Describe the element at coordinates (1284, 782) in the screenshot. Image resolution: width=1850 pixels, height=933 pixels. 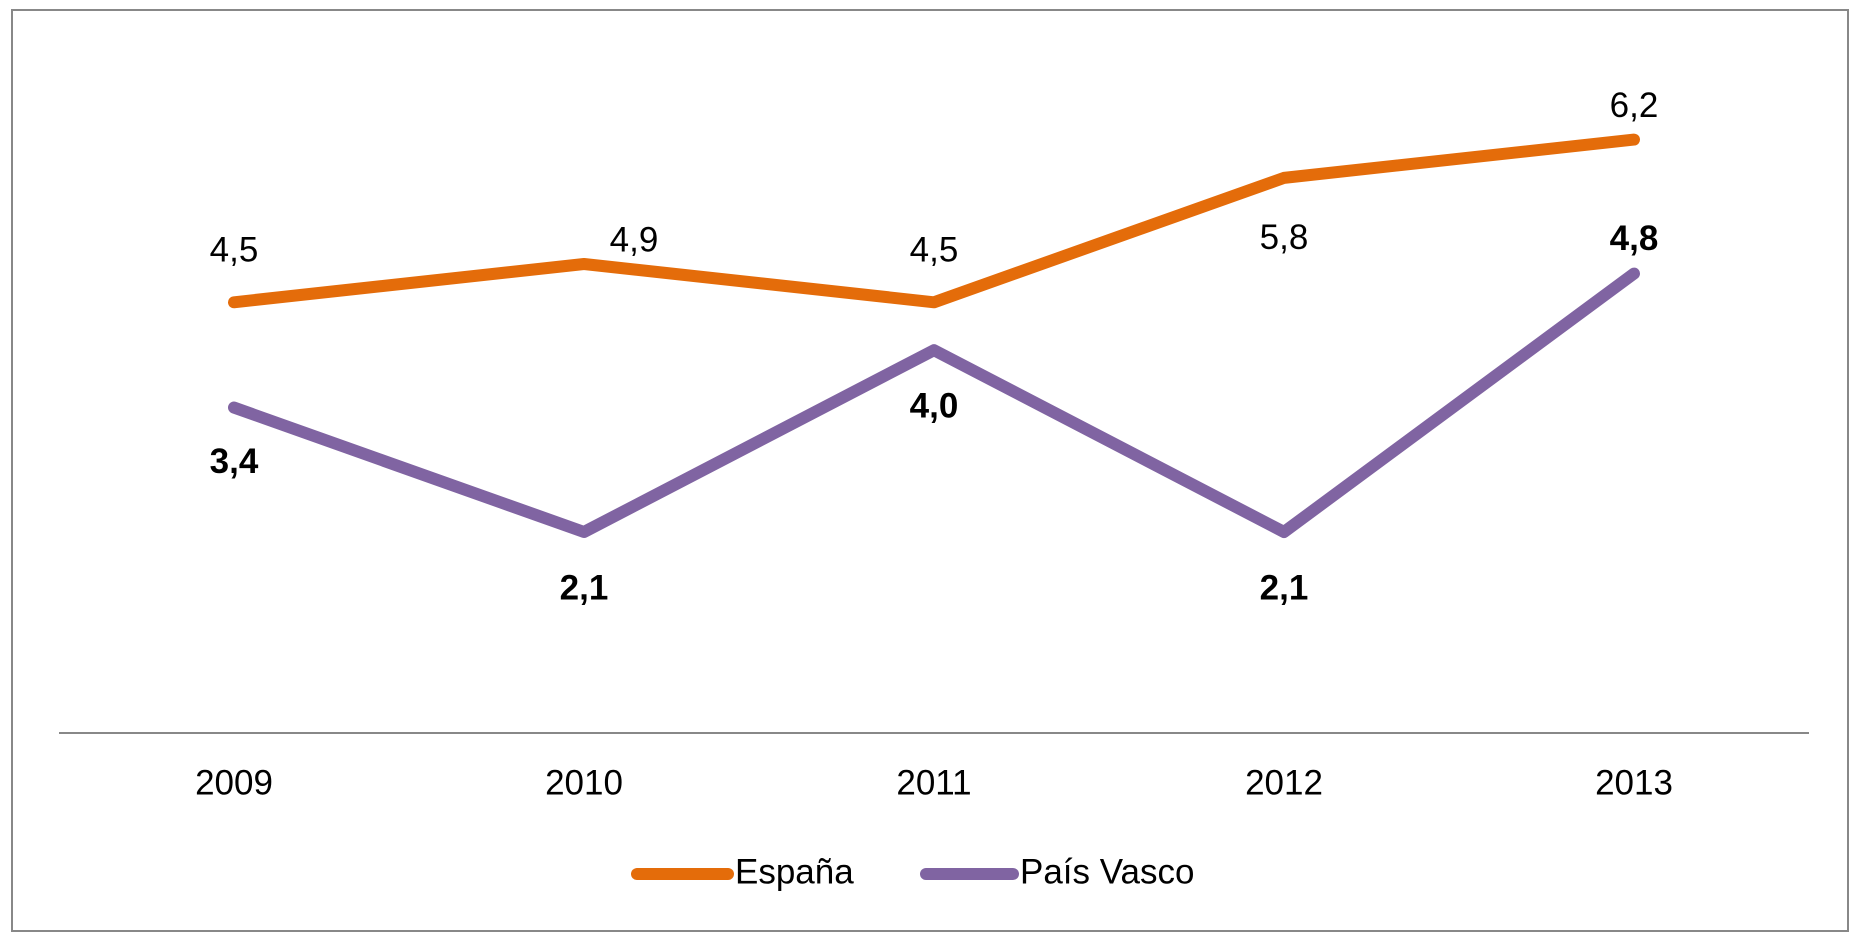
I see `x-tick-label: 2012` at that location.